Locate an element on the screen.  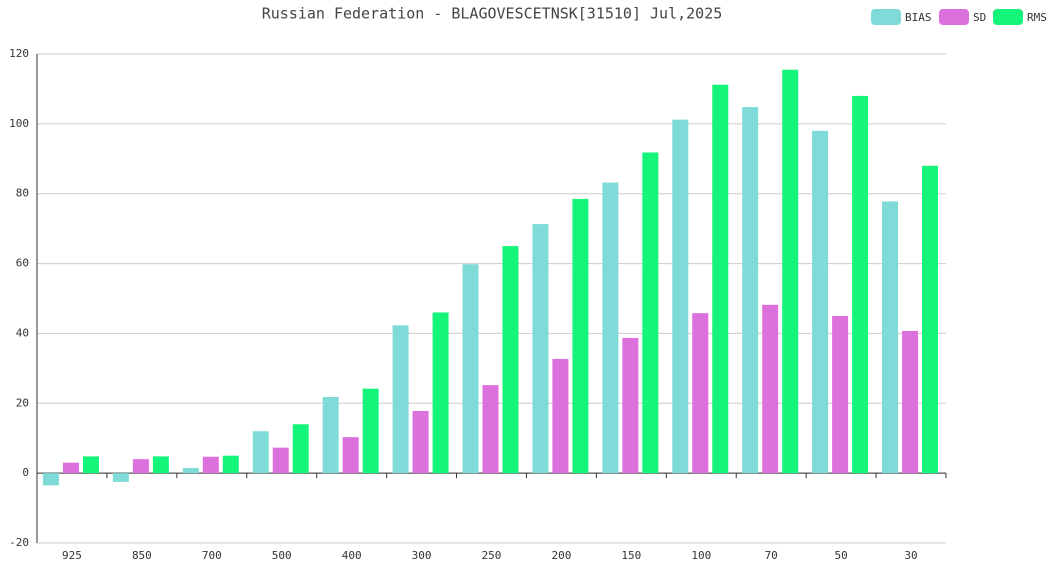
legend-label: BIAS is located at coordinates (918, 17).